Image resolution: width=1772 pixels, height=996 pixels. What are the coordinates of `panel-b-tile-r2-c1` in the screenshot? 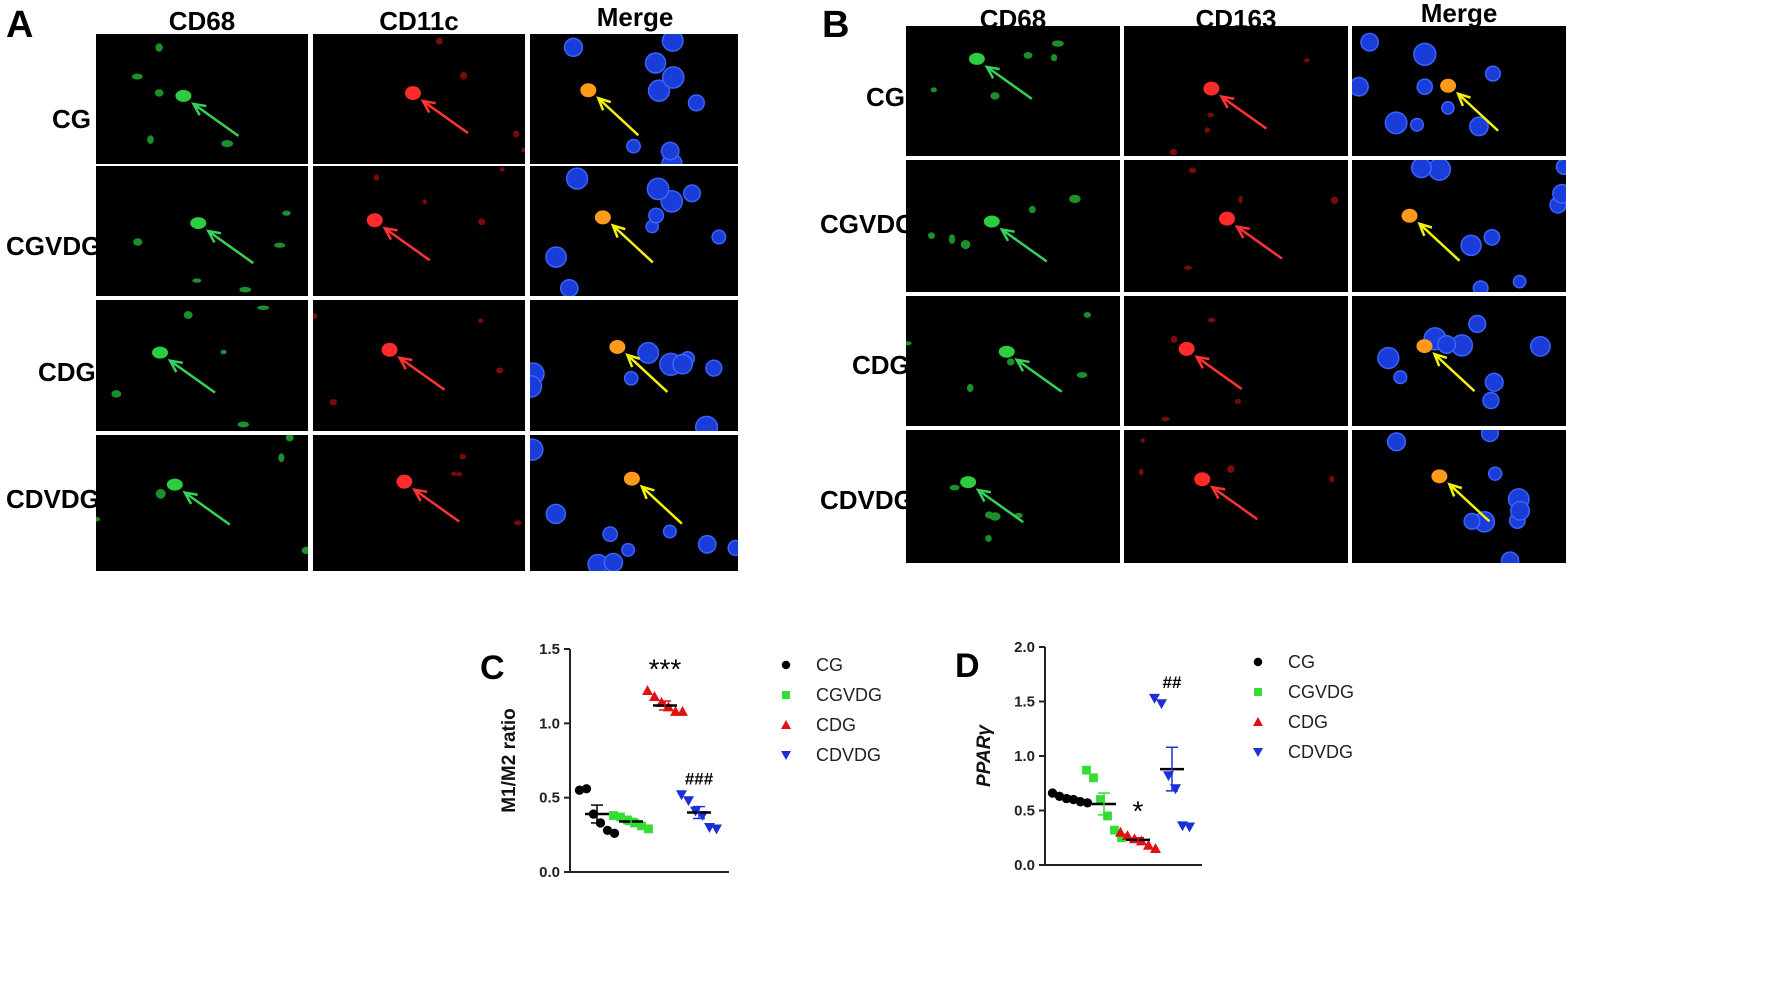 It's located at (1236, 361).